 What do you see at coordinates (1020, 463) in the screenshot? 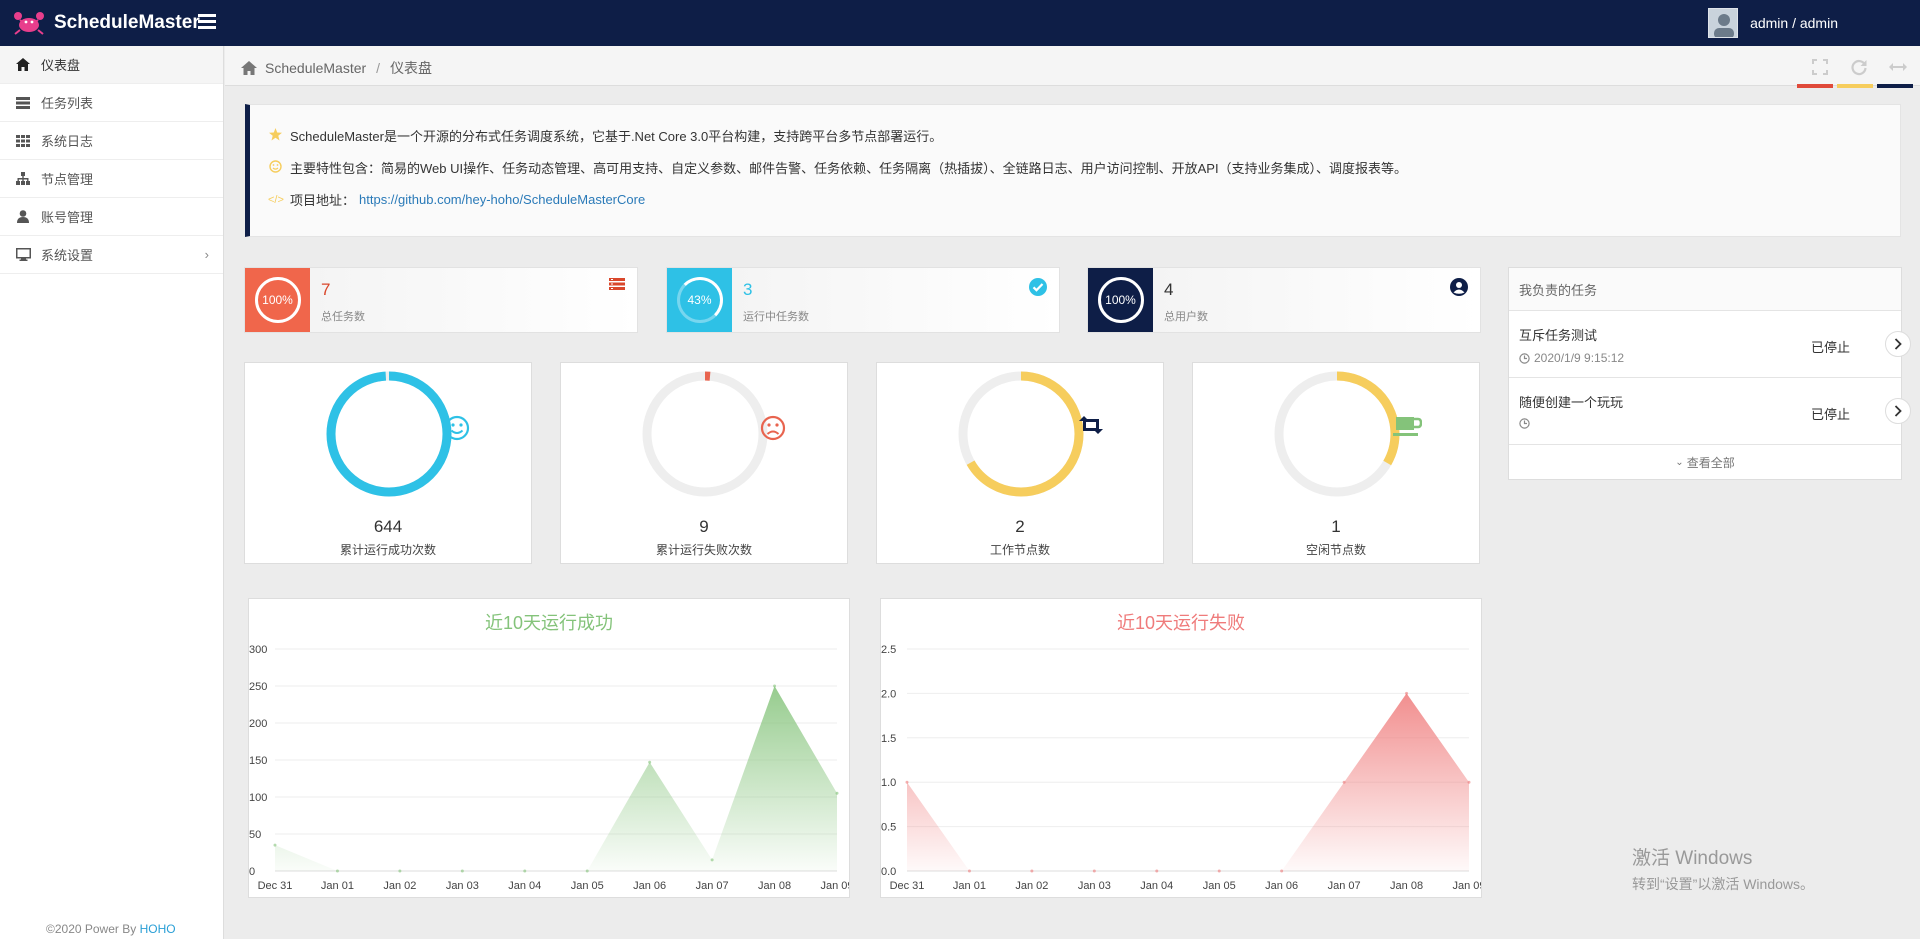
I see `gauge-card-working-nodes: 2 工作节点数` at bounding box center [1020, 463].